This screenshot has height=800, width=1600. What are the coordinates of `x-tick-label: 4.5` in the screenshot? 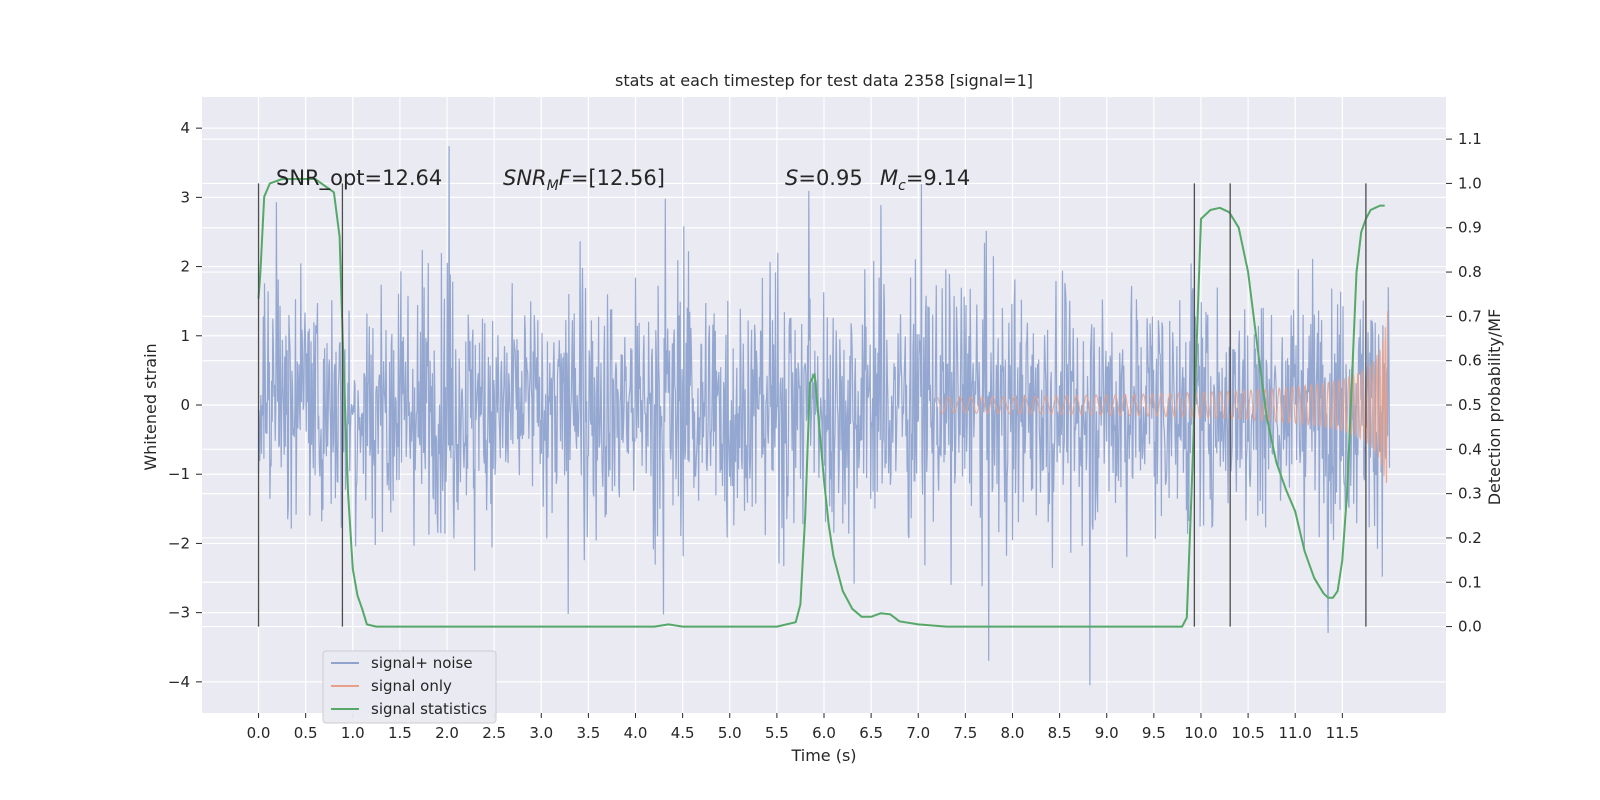 It's located at (683, 733).